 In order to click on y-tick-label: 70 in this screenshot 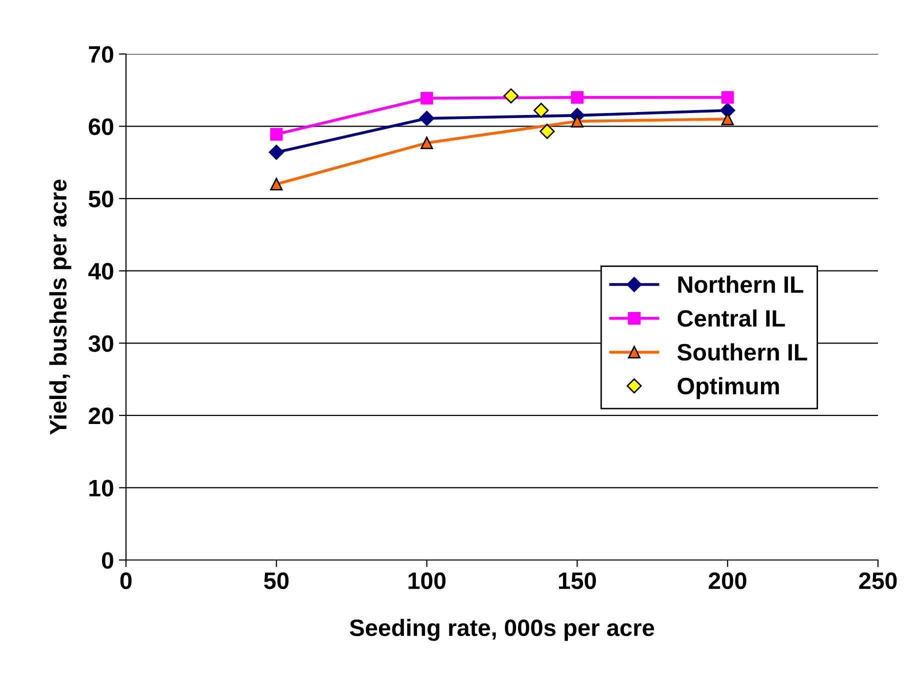, I will do `click(101, 54)`.